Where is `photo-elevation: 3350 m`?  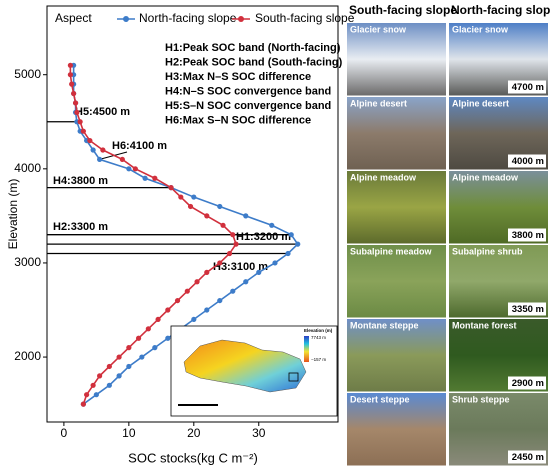
photo-elevation: 3350 m is located at coordinates (528, 309).